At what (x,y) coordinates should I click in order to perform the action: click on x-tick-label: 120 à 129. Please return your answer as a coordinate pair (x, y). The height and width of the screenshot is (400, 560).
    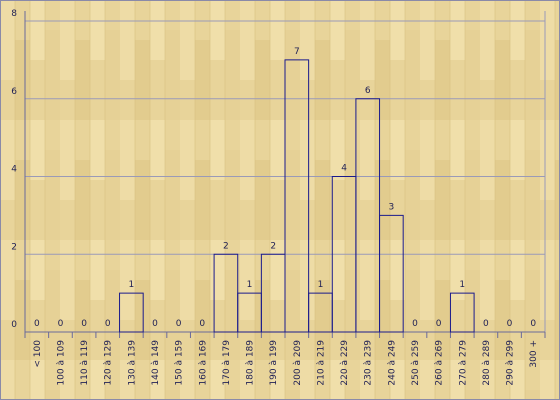
    Looking at the image, I should click on (109, 363).